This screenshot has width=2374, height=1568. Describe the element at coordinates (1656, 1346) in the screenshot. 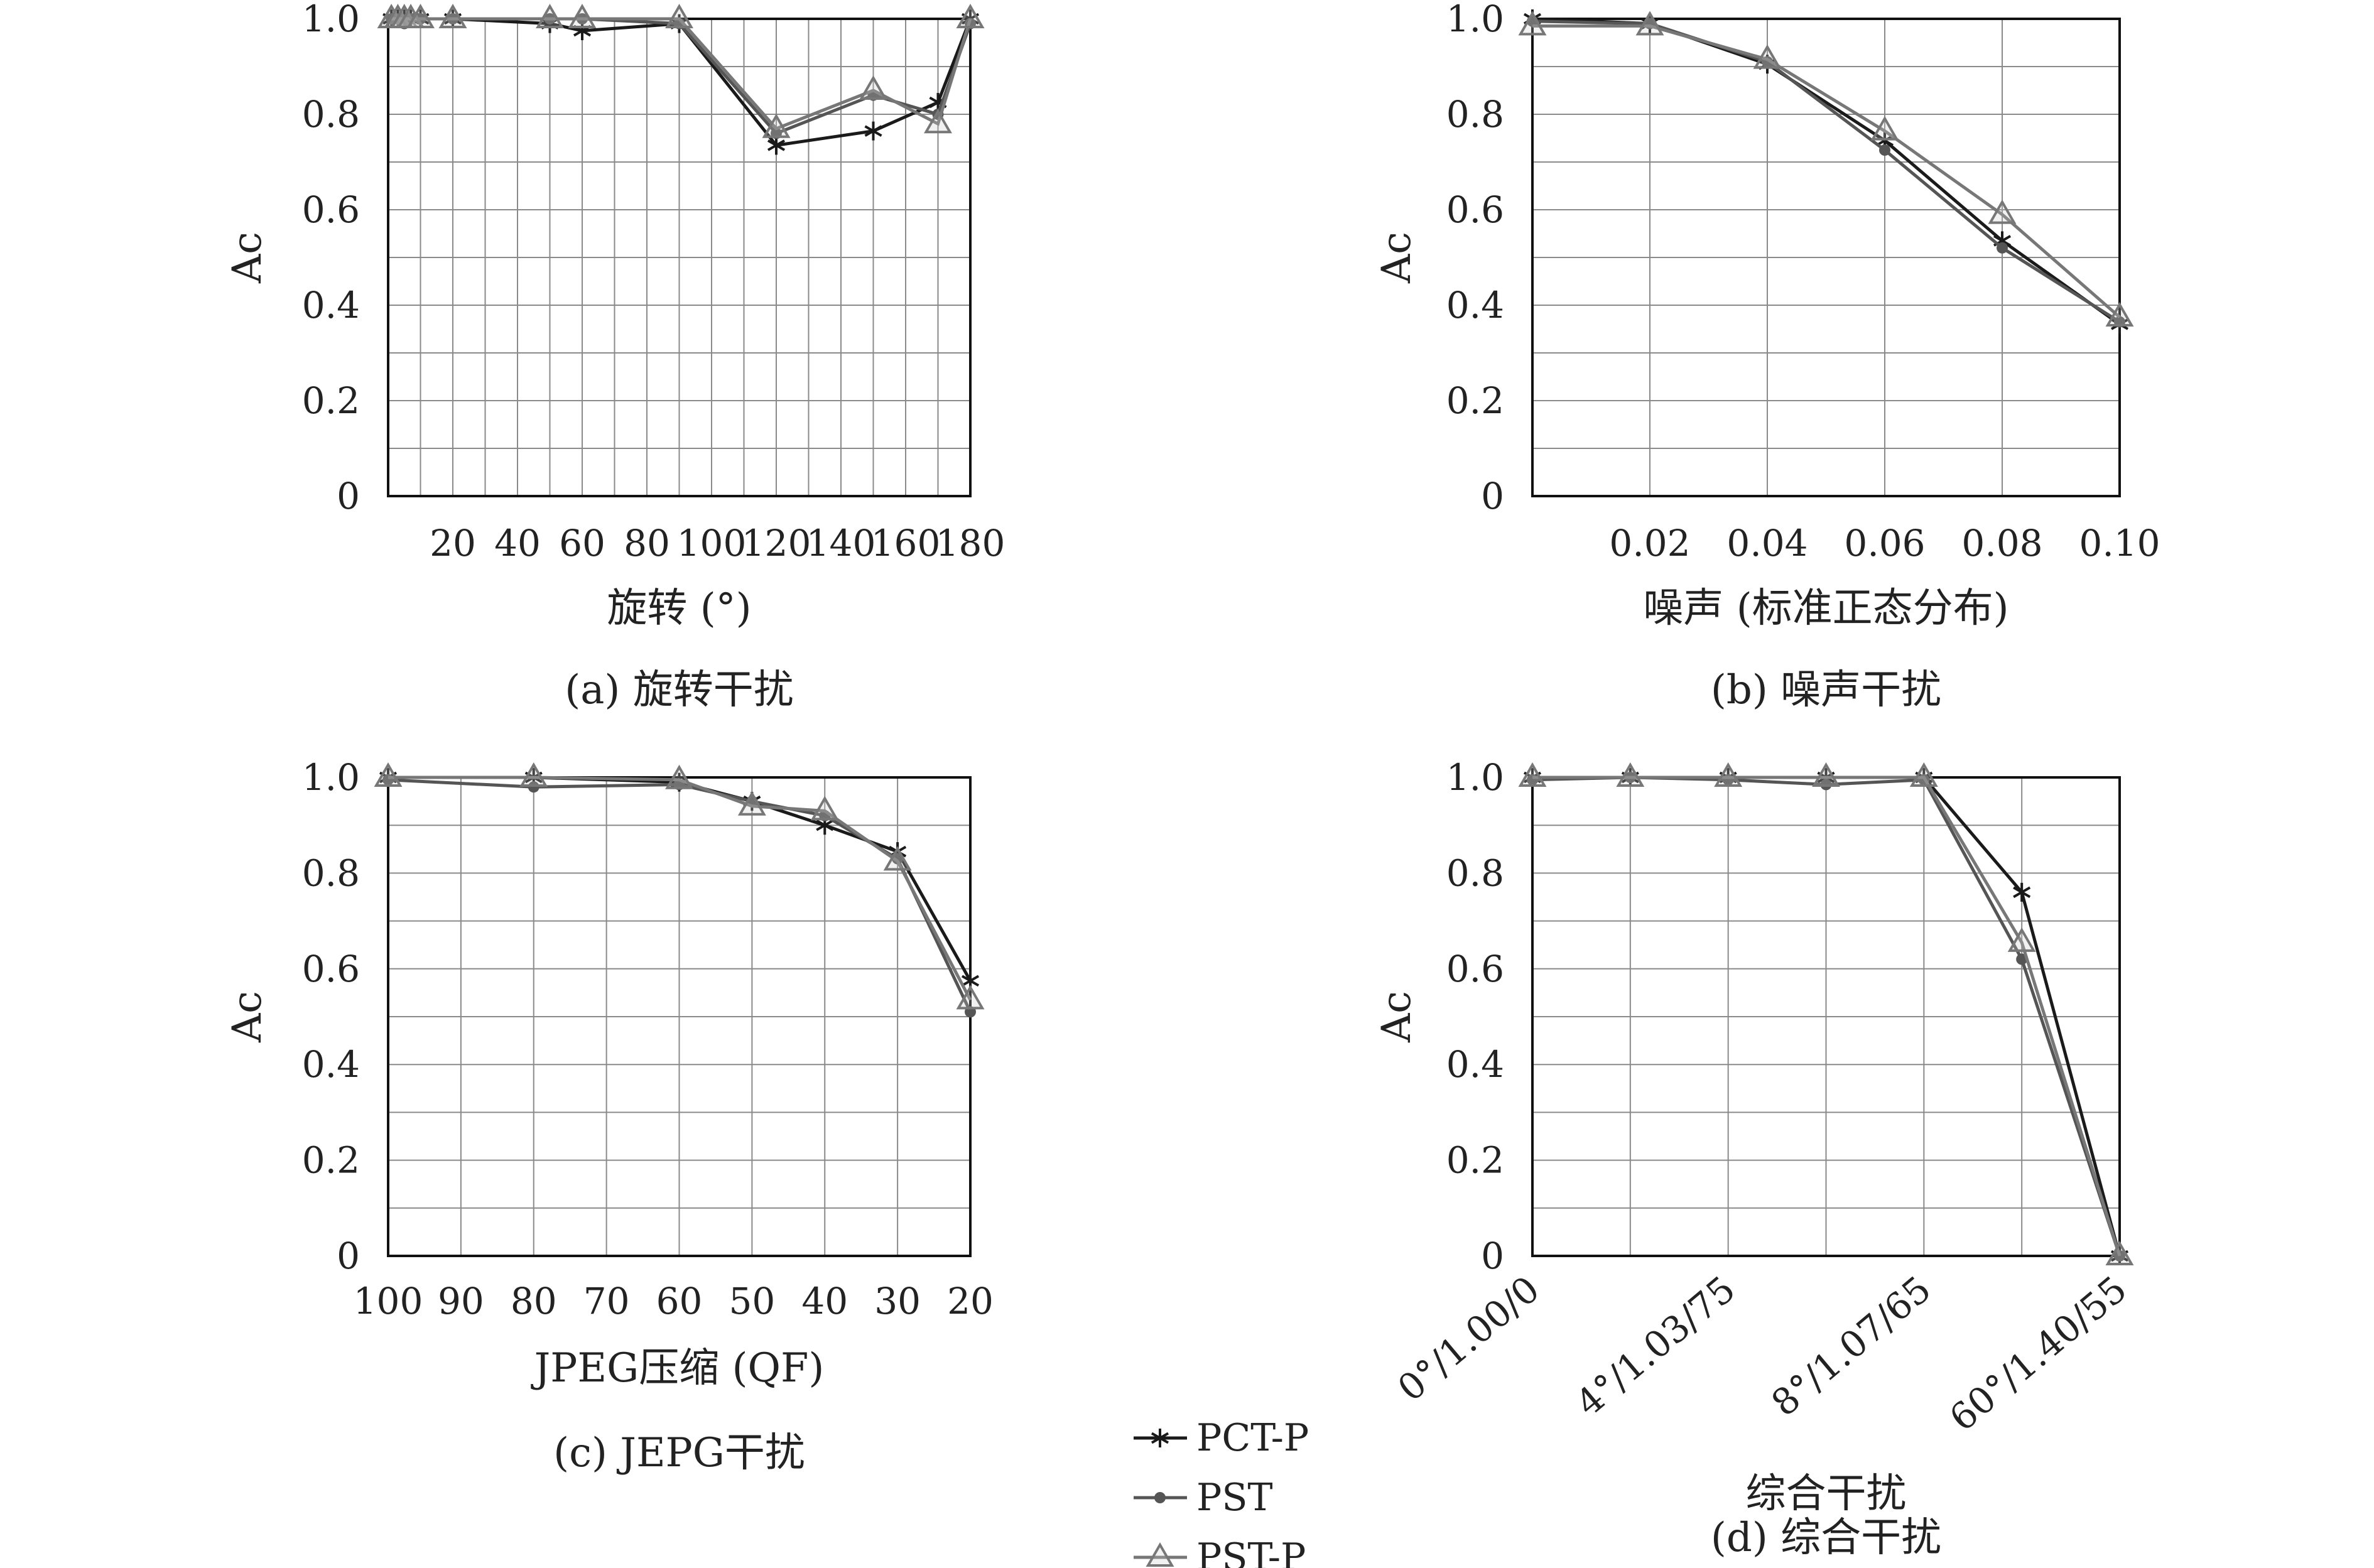

I see `x-tick-label: 4°/1.03/75` at that location.